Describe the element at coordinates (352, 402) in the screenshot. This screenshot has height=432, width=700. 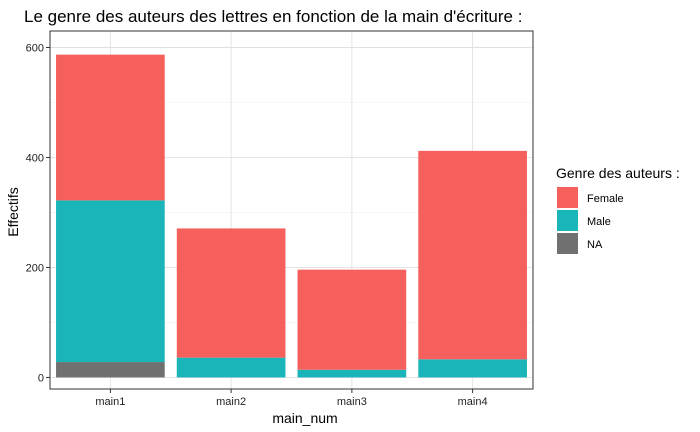
I see `x-tick-label-main3: main3` at that location.